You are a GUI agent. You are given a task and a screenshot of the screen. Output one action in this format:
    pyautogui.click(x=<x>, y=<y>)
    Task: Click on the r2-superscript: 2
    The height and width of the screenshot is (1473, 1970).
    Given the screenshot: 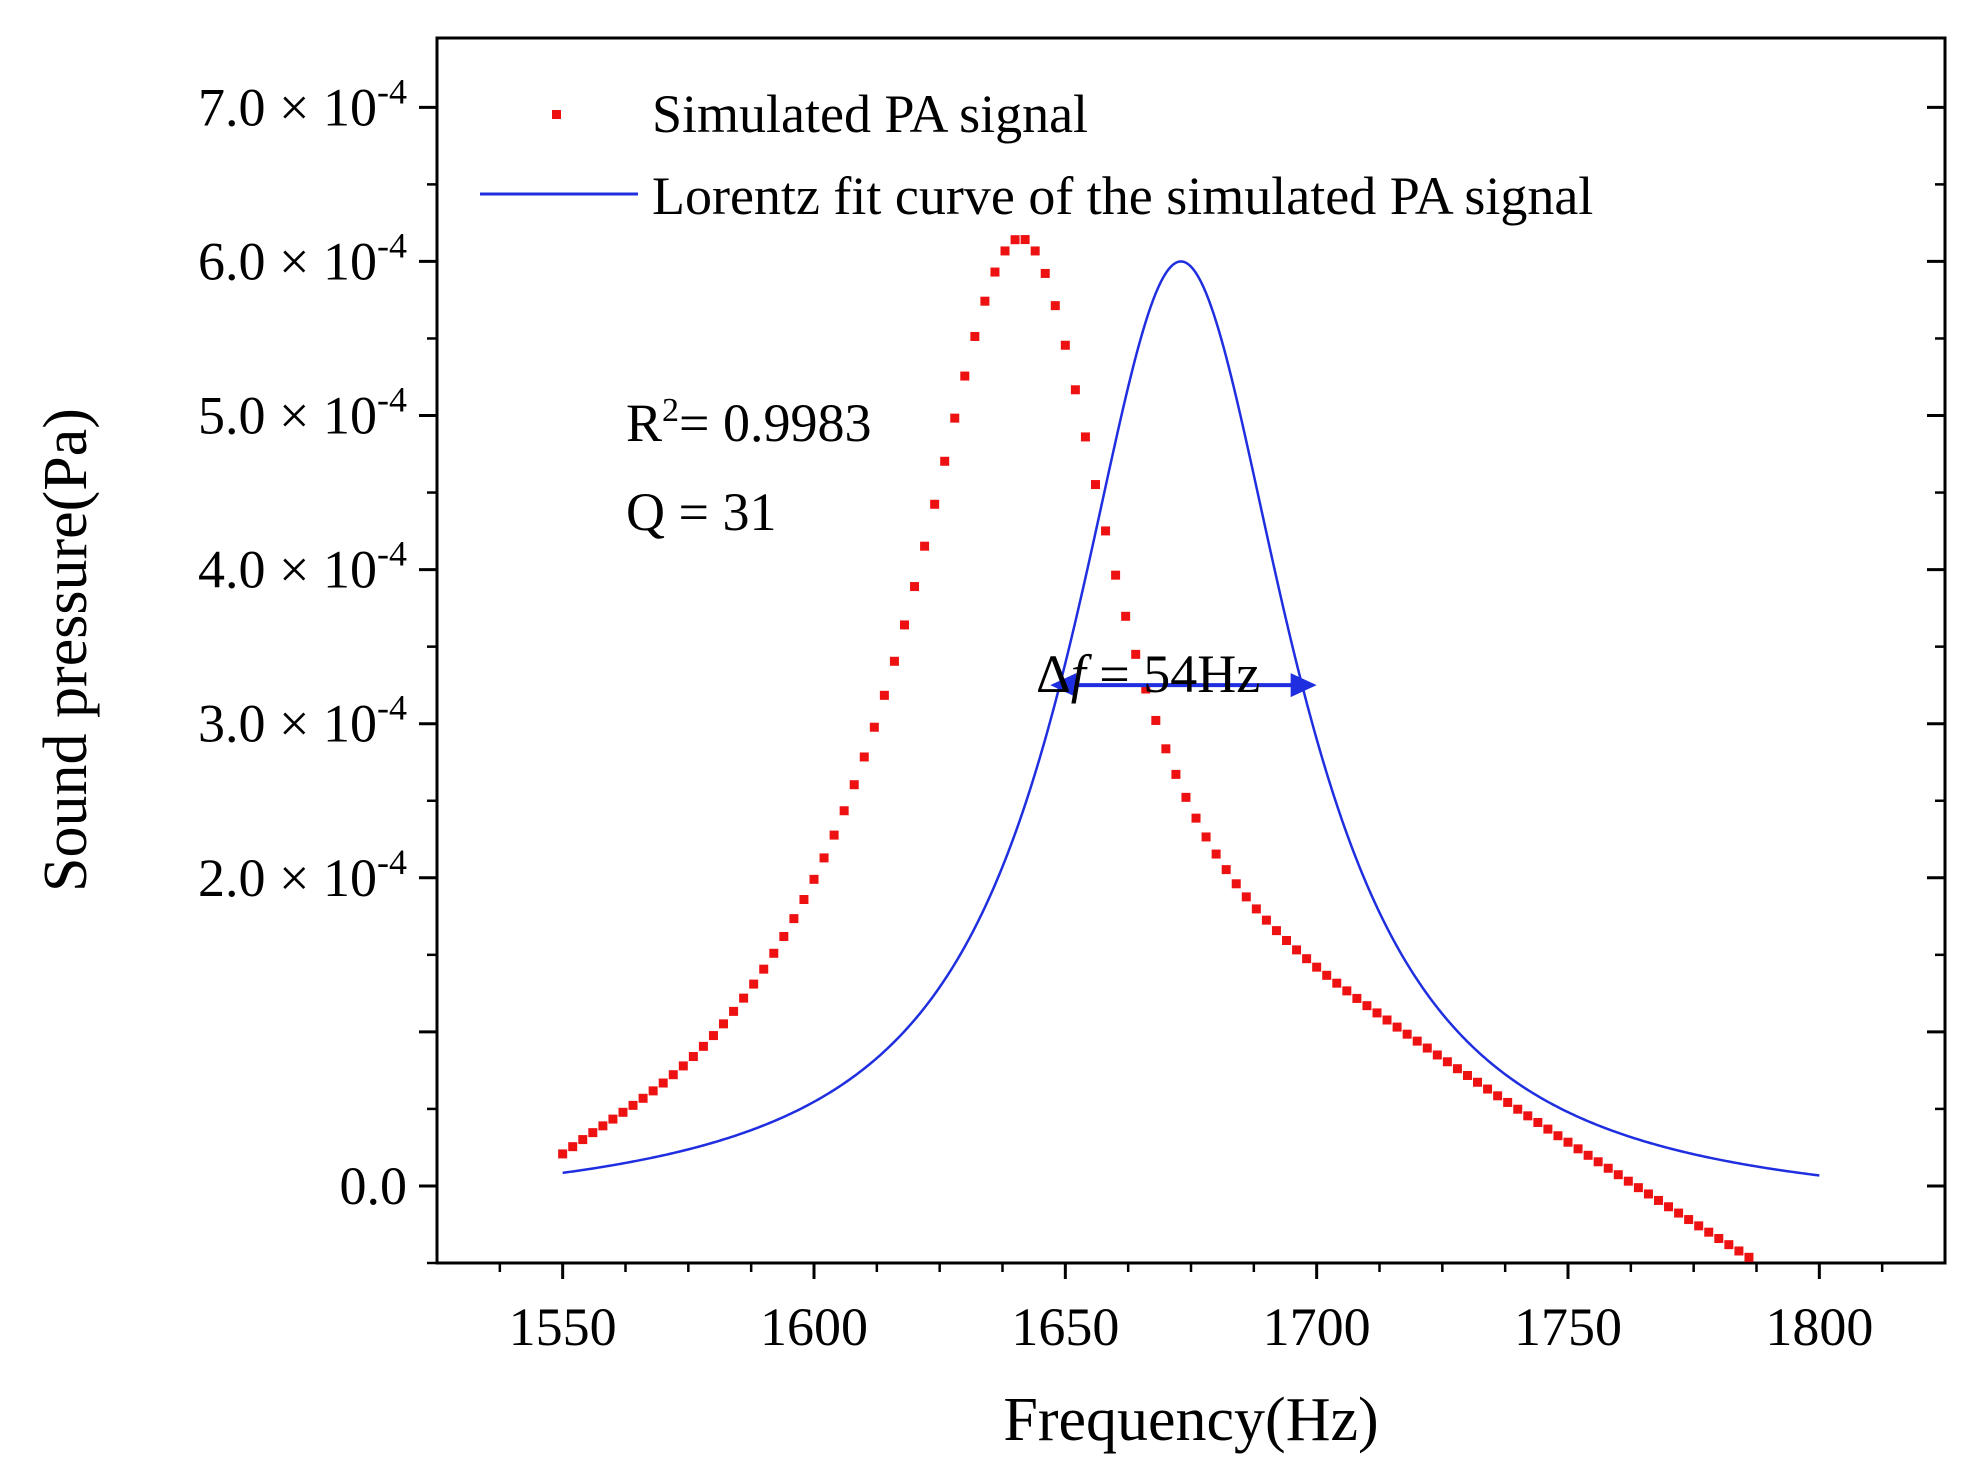 What is the action you would take?
    pyautogui.click(x=670, y=410)
    